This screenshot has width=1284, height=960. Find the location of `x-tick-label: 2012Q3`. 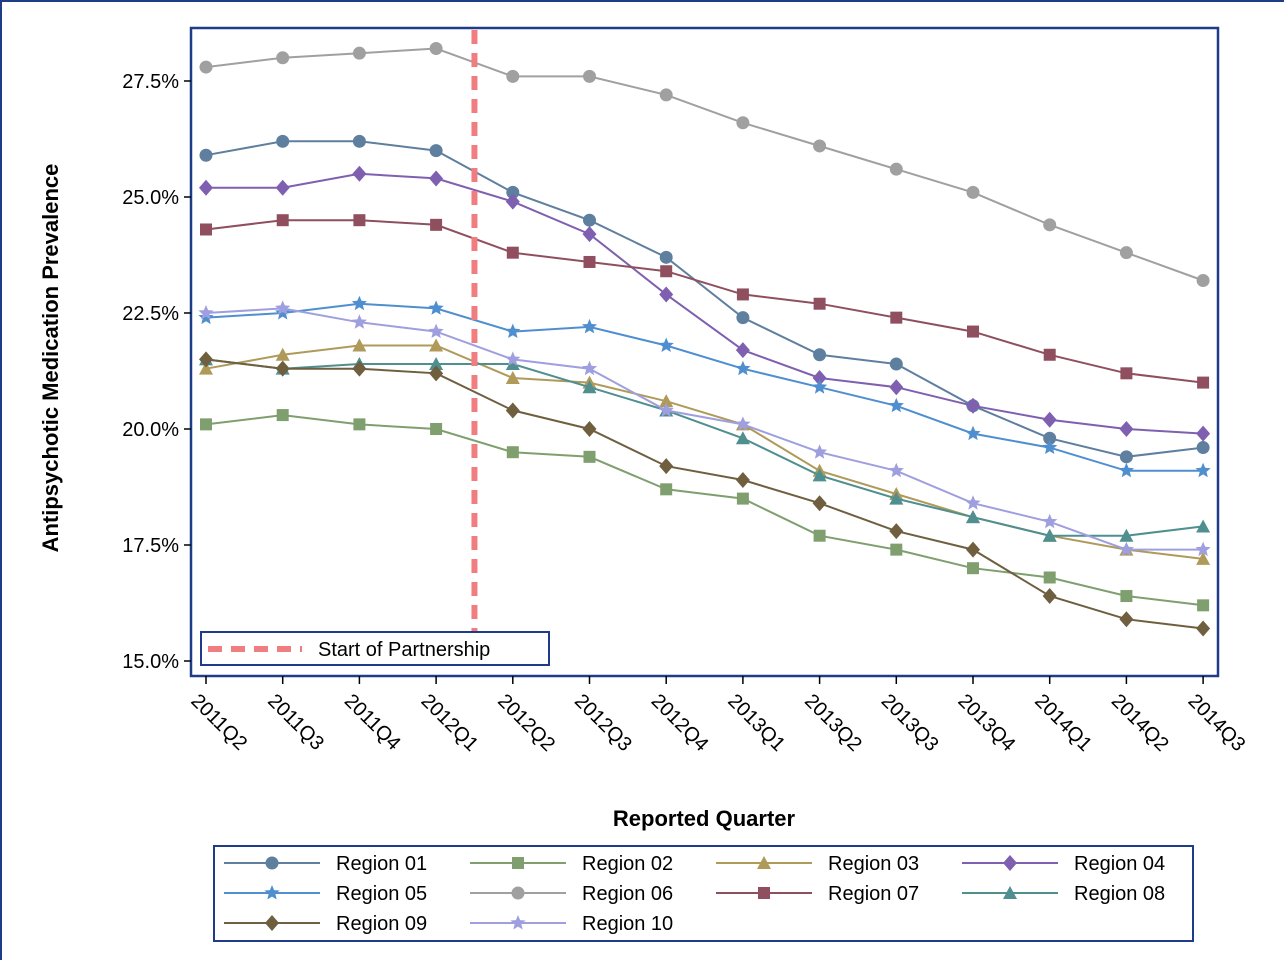

x-tick-label: 2012Q3 is located at coordinates (603, 723).